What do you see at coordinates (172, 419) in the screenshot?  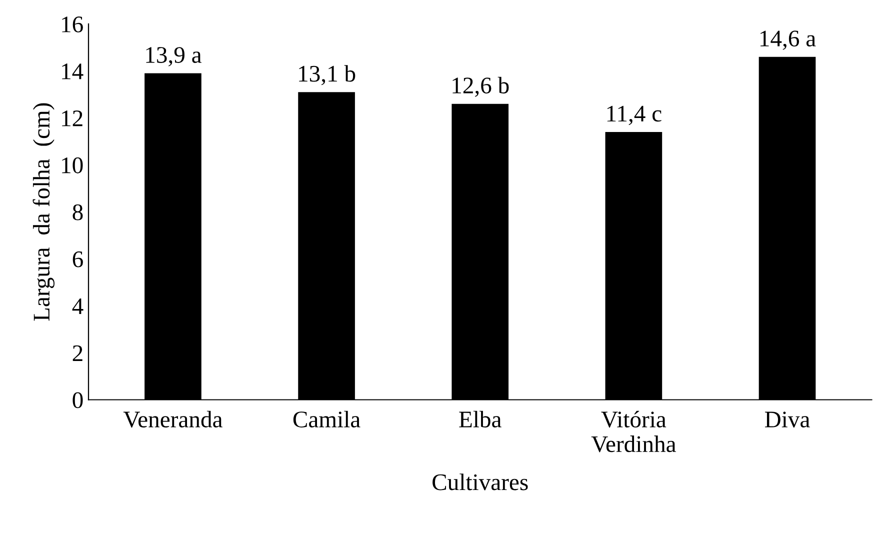 I see `x-tick-label: Veneranda` at bounding box center [172, 419].